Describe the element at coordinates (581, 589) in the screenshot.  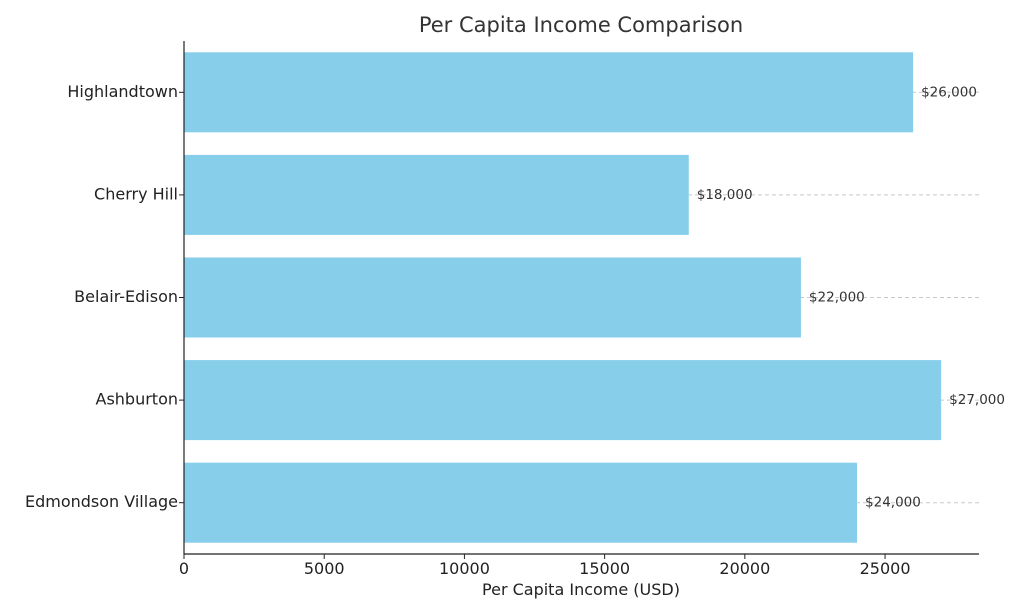
I see `x-axis-label: Per Capita Income (USD)` at that location.